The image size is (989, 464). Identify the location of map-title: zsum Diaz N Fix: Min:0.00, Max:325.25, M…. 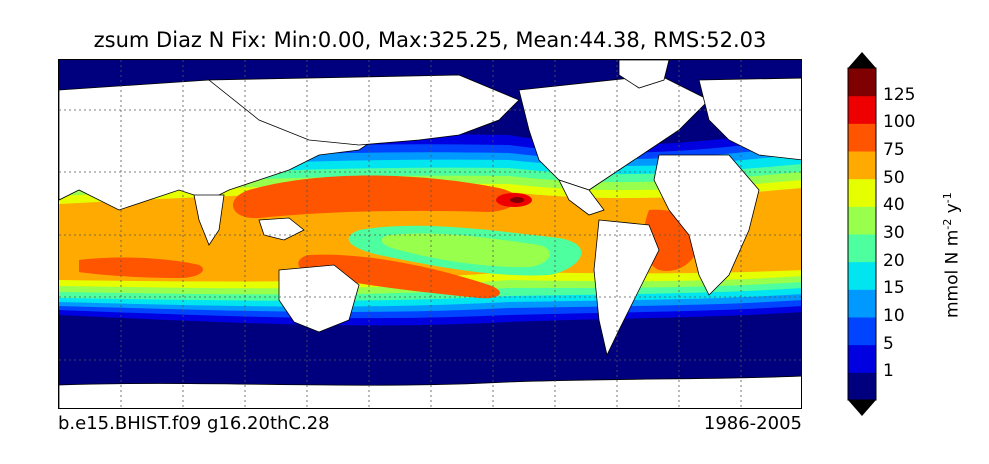
(430, 40).